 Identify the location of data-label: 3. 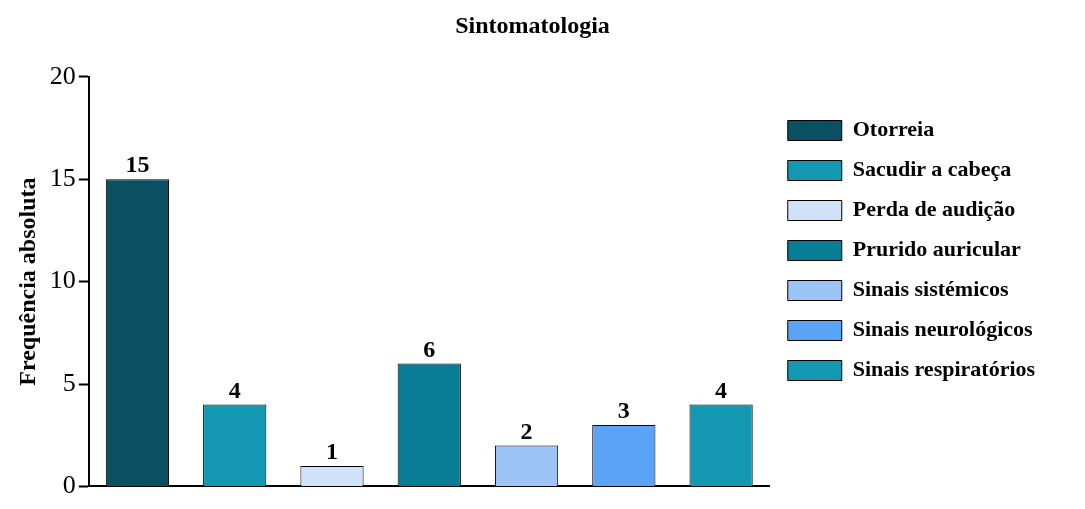
(623, 410).